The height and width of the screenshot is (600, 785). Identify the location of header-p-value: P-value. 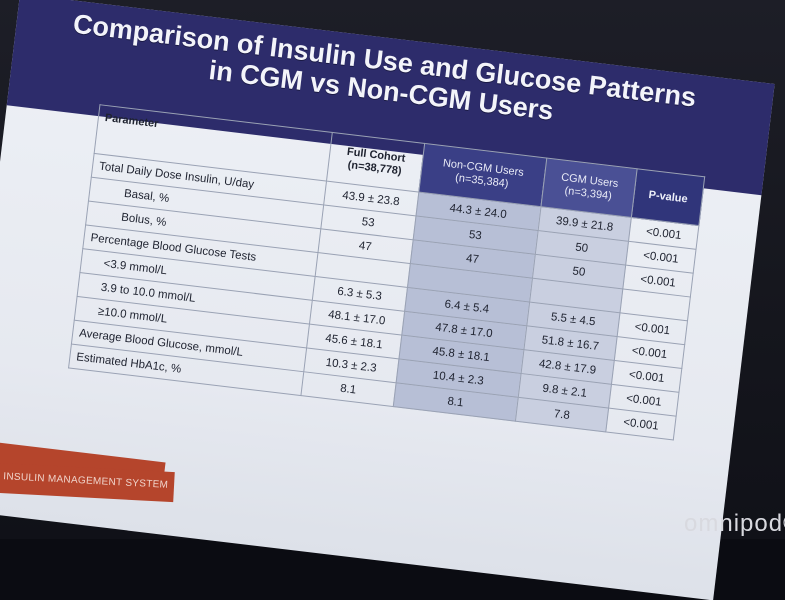
(668, 197).